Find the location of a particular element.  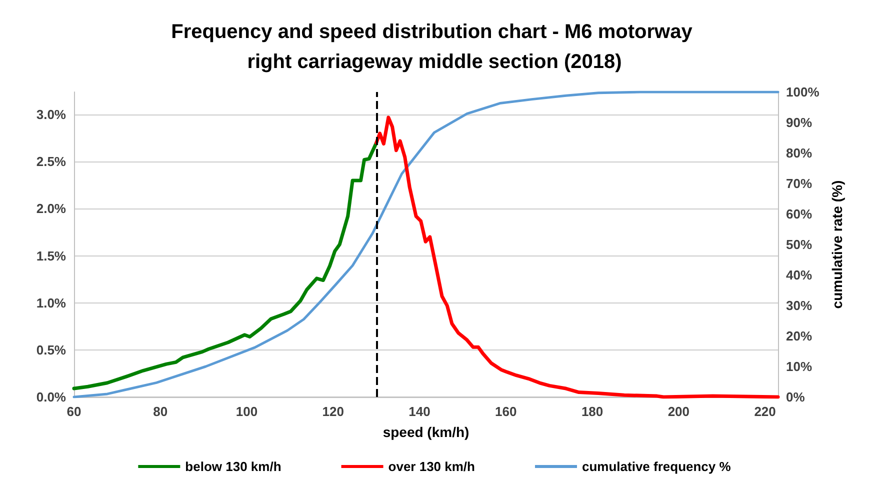

x-tick-label: 120 is located at coordinates (333, 411).